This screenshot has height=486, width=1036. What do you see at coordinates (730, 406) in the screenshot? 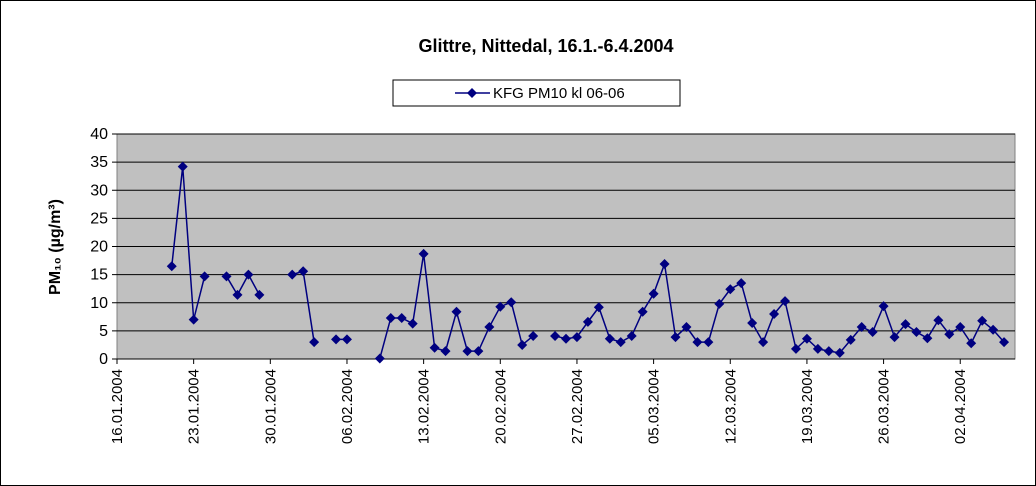
I see `x-tick-label: 12.03.2004` at bounding box center [730, 406].